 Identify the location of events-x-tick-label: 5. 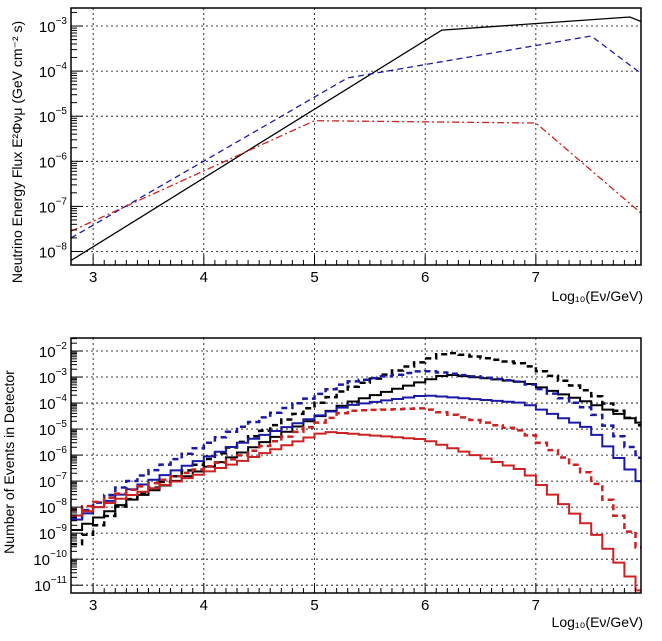
(314, 605).